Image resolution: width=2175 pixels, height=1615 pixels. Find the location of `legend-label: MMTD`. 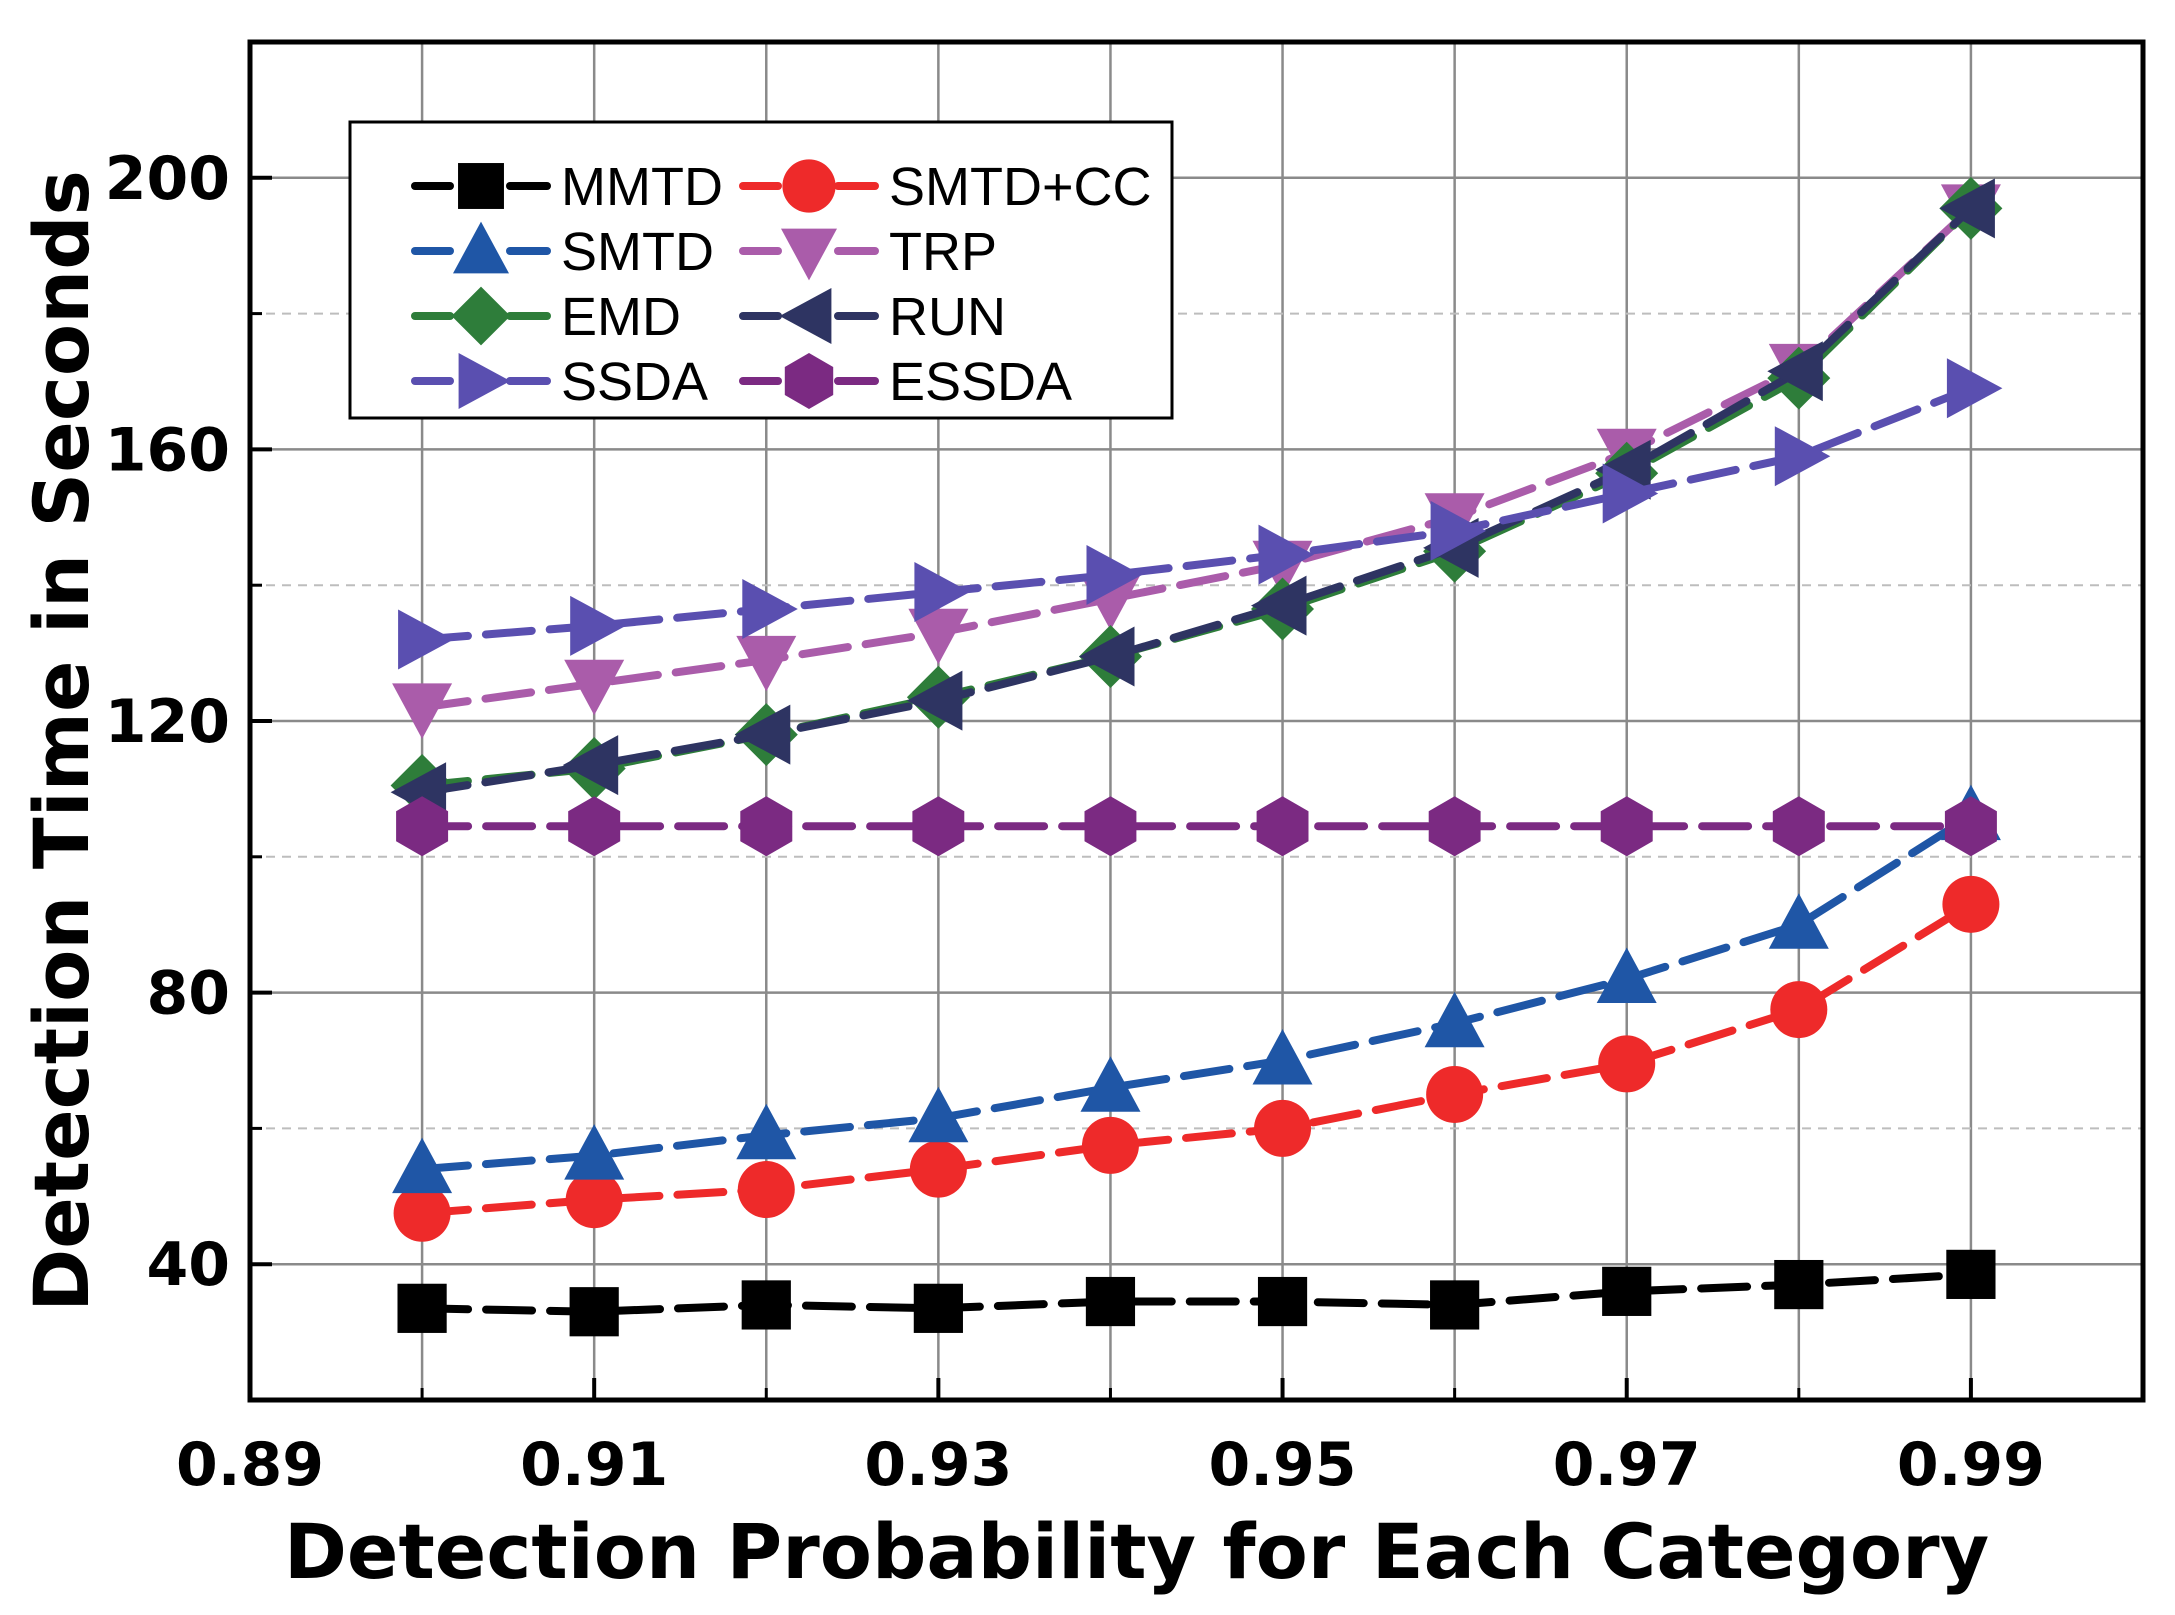

legend-label: MMTD is located at coordinates (642, 187).